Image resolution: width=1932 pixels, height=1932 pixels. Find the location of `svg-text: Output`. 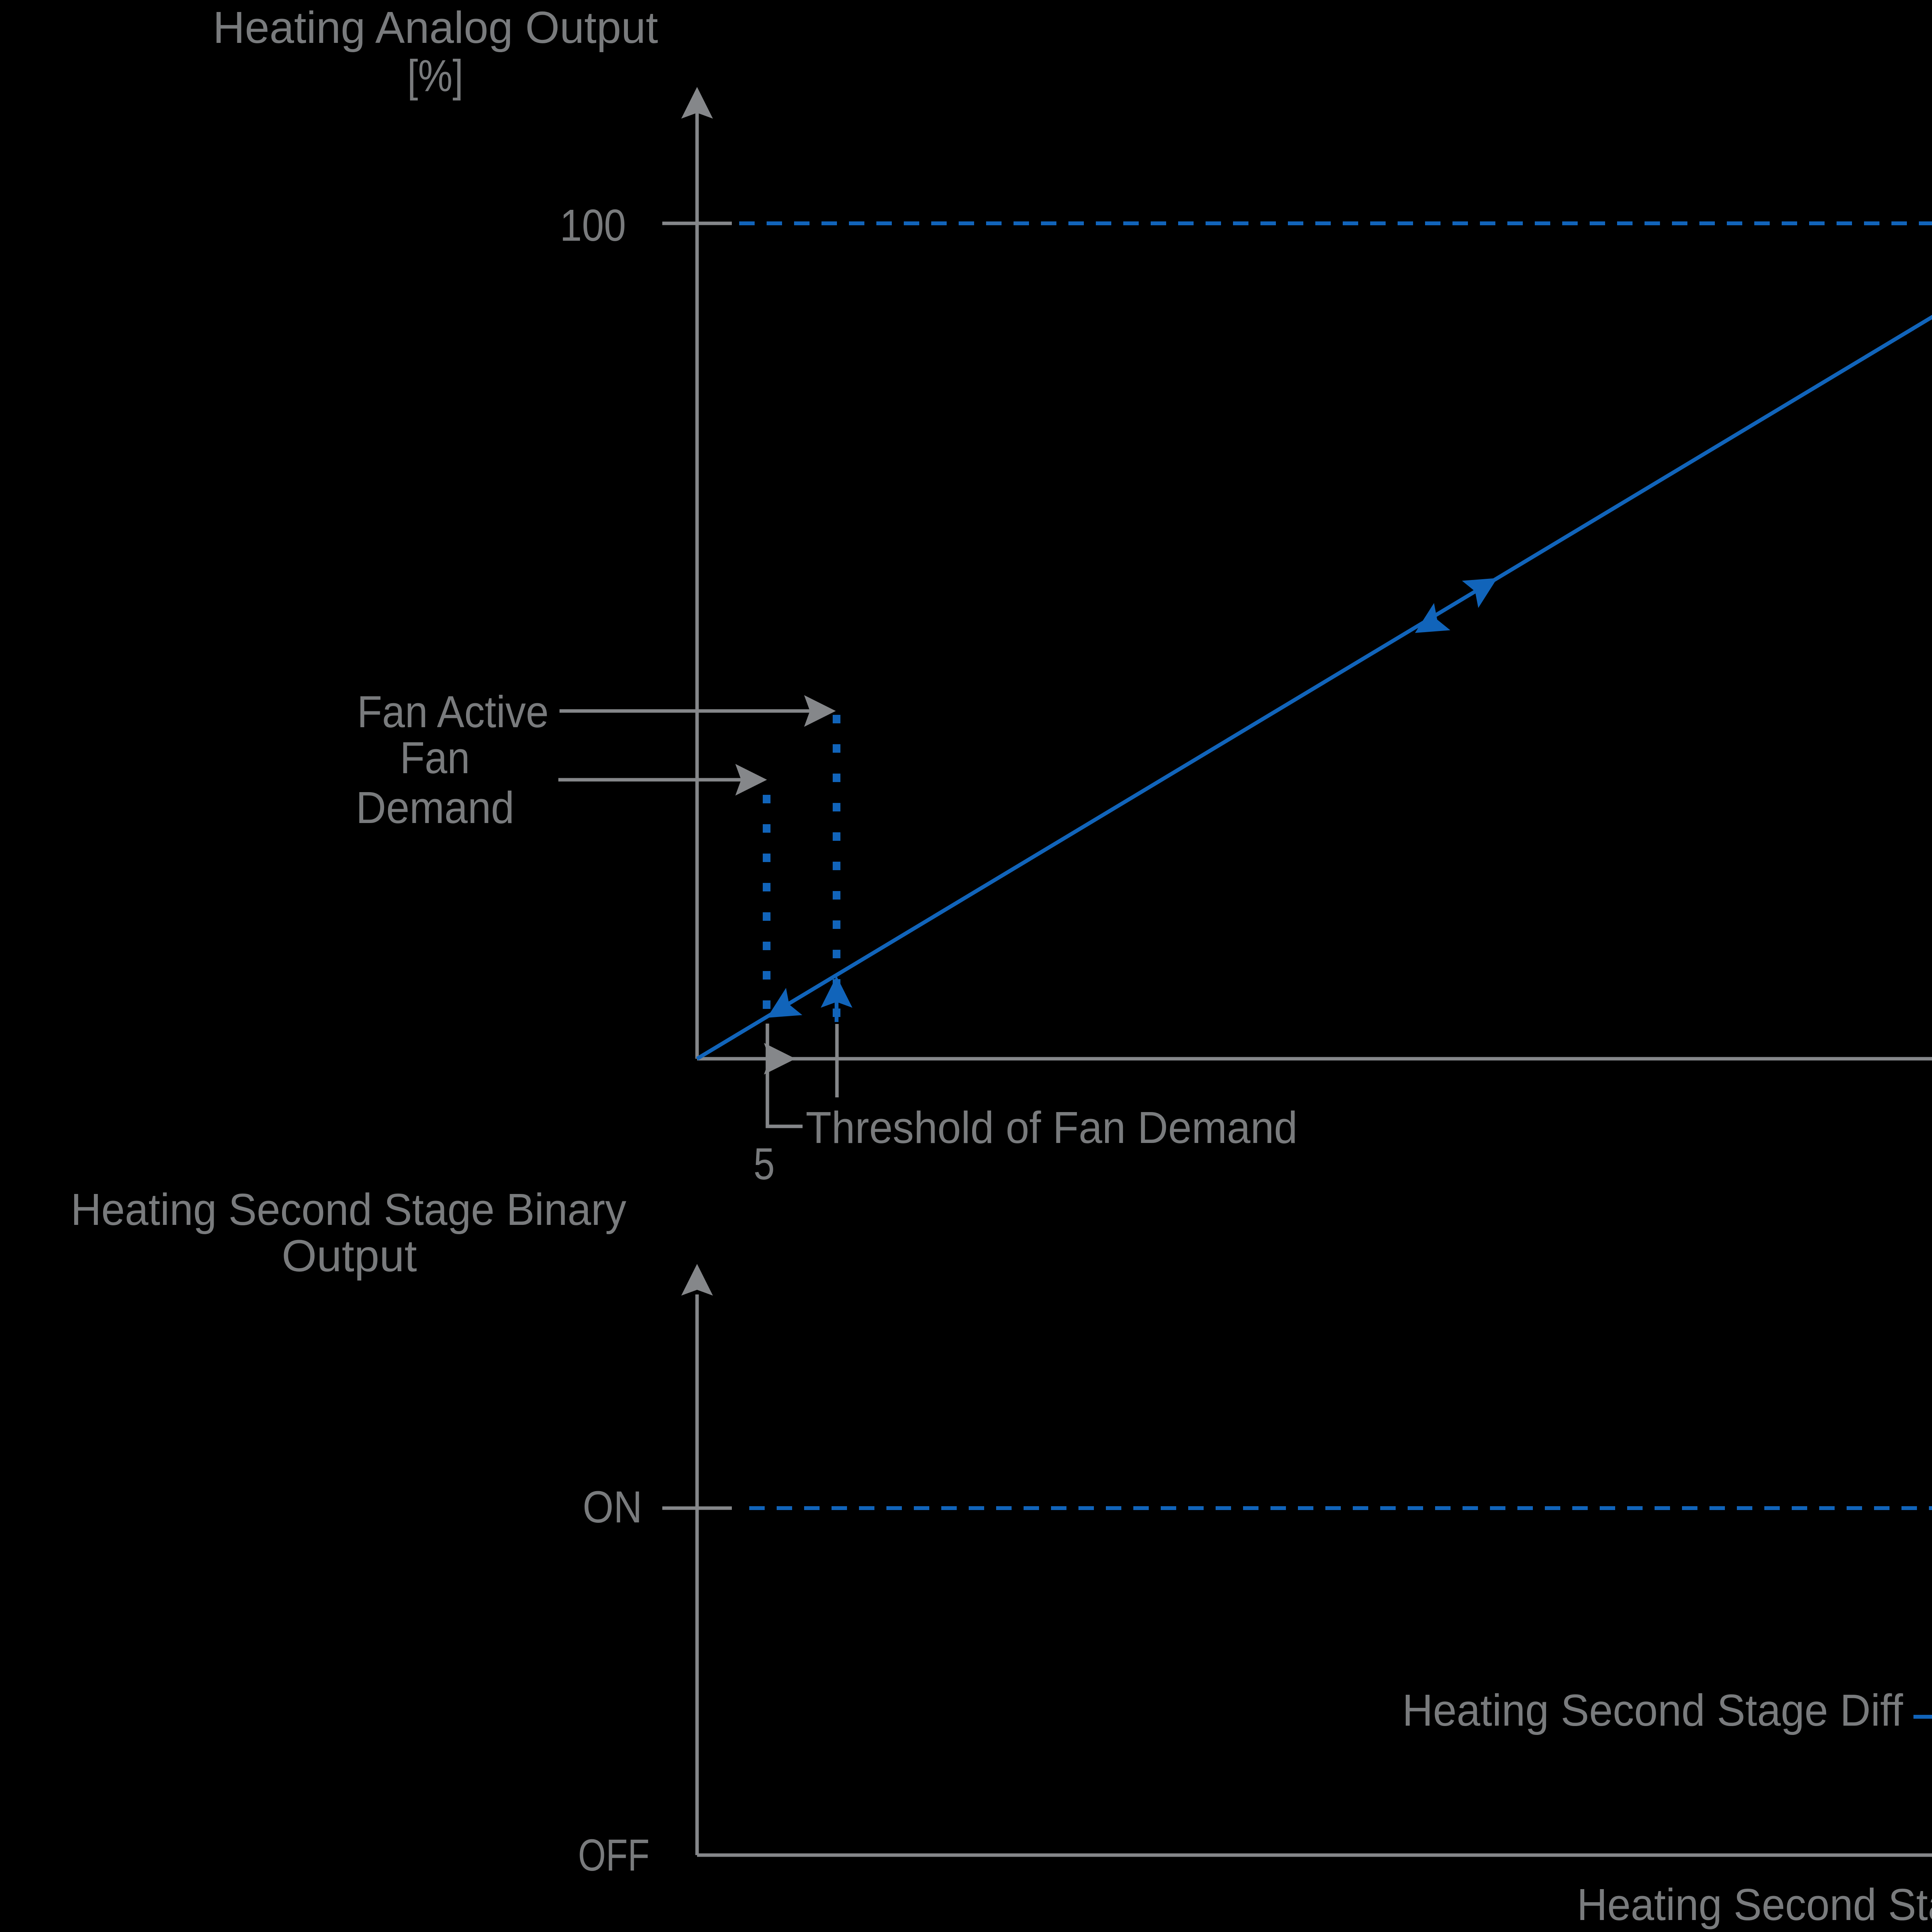

svg-text: Output is located at coordinates (349, 1256).